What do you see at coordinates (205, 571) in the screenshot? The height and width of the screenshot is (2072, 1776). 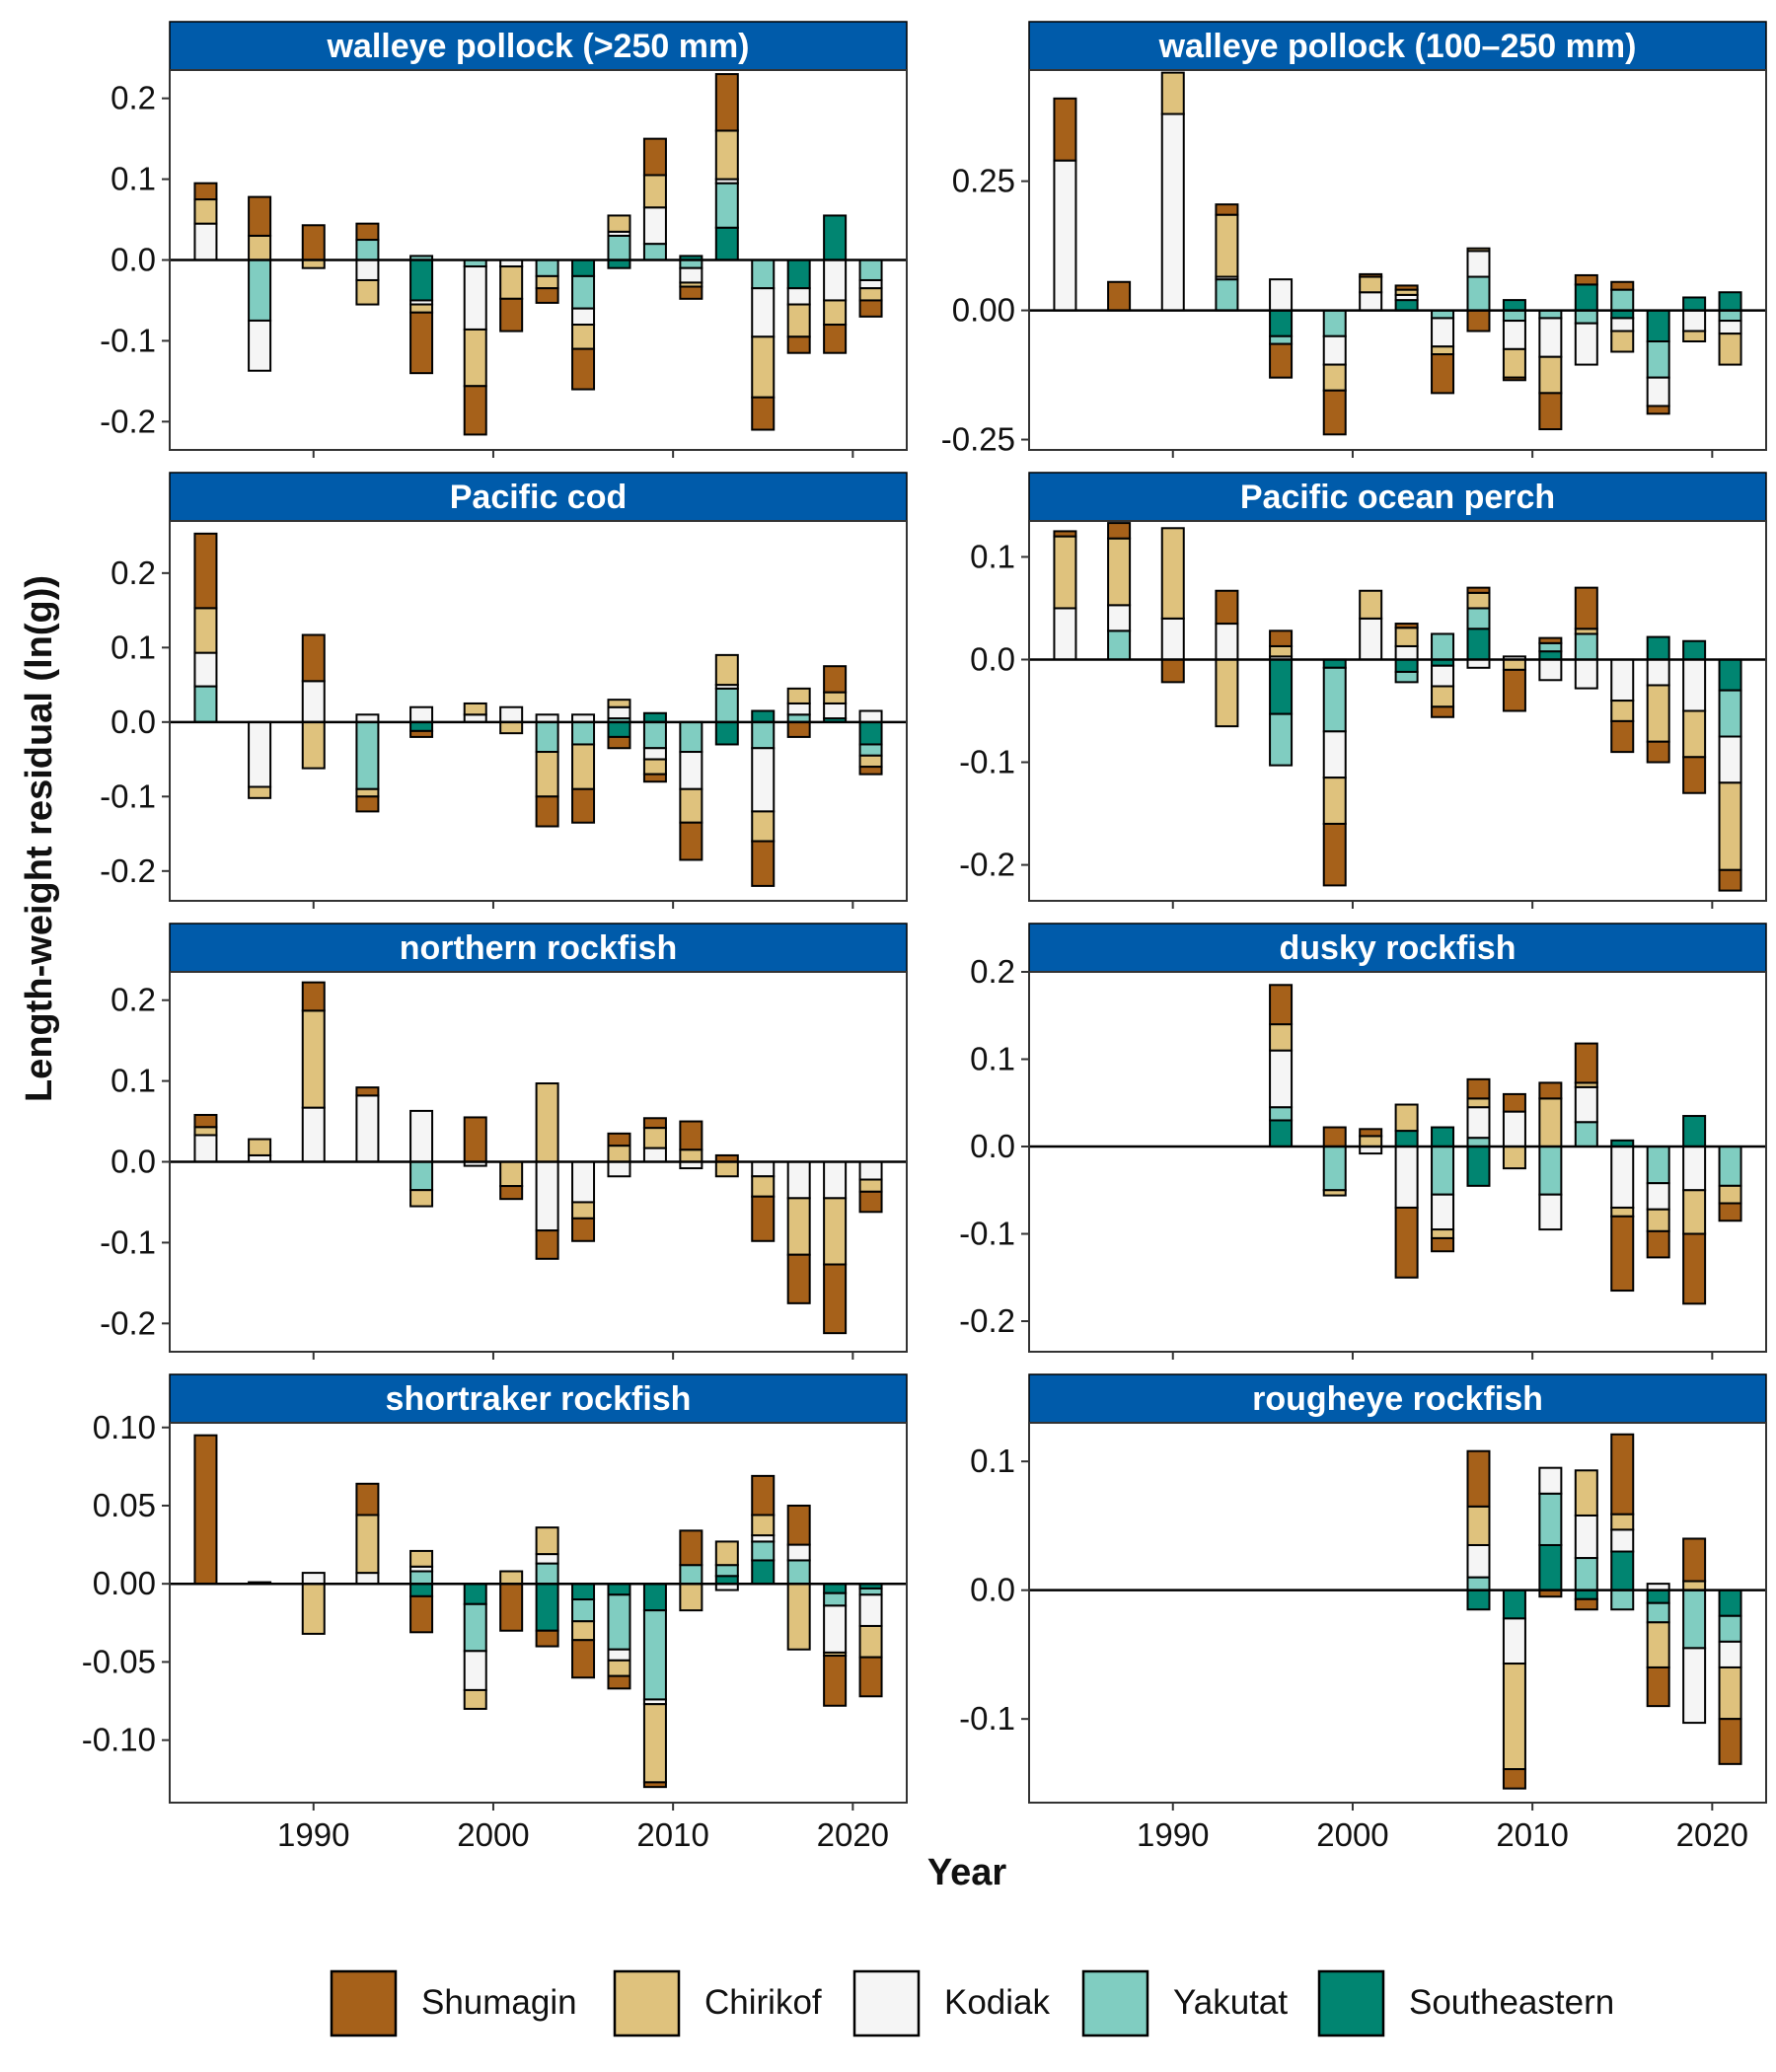 I see `bar-segment-shumagin-1984` at bounding box center [205, 571].